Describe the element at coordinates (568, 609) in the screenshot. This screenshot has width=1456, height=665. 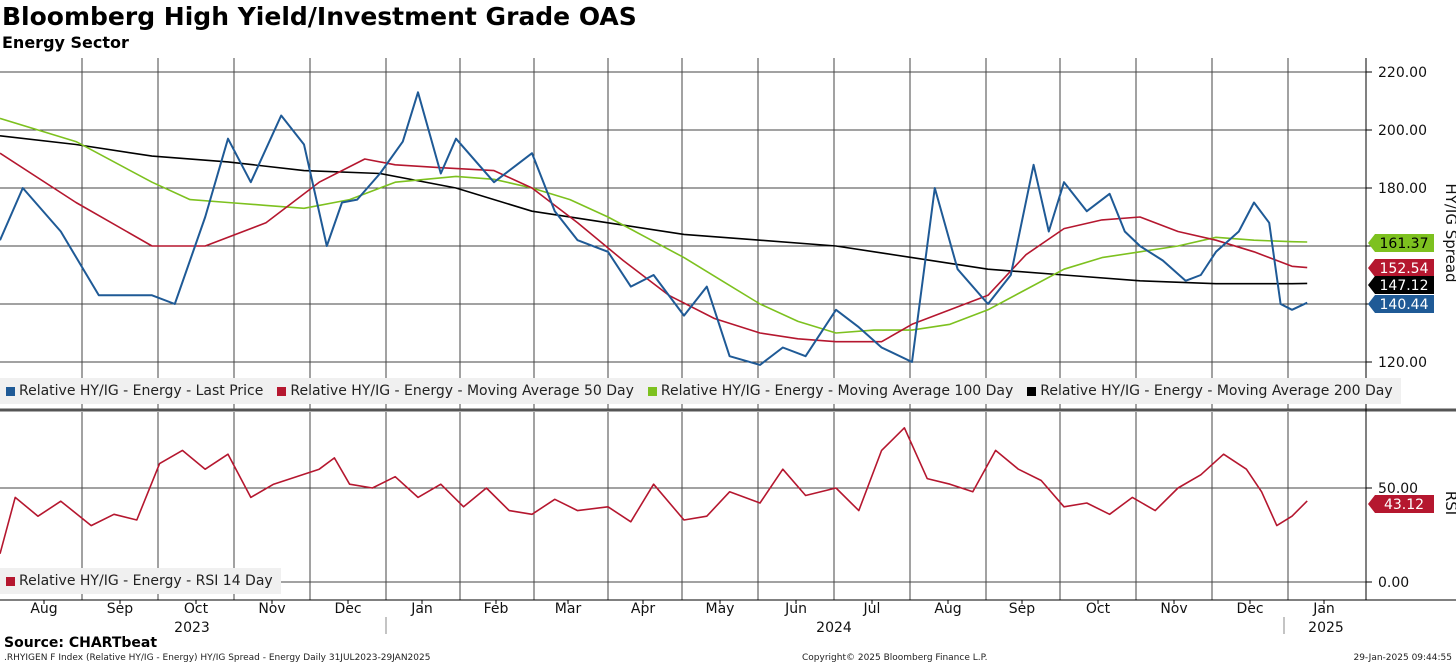
I see `x-tick-label: Mar` at that location.